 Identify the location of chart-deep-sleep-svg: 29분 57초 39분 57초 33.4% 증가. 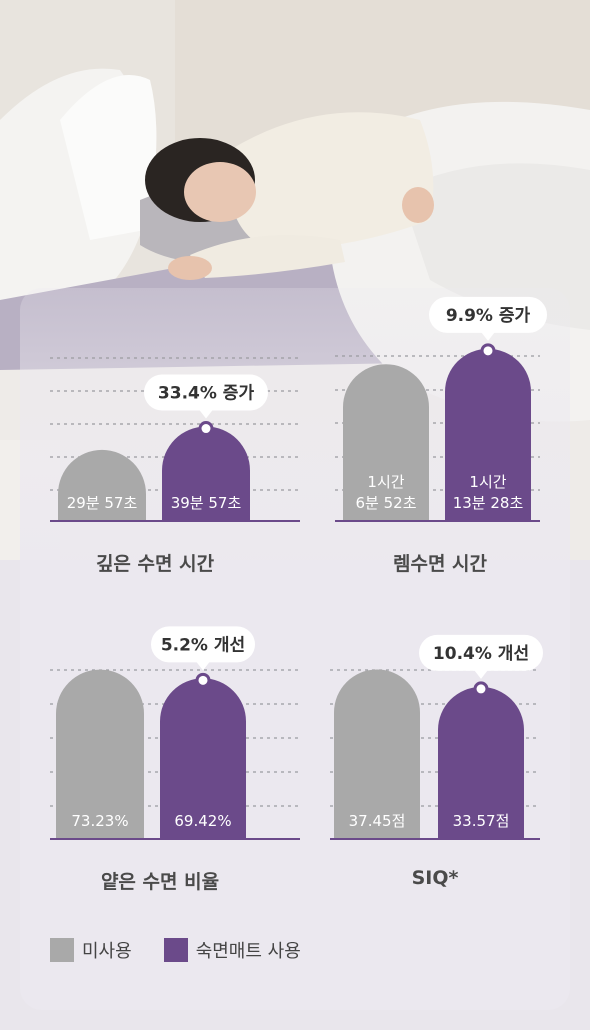
(175, 410).